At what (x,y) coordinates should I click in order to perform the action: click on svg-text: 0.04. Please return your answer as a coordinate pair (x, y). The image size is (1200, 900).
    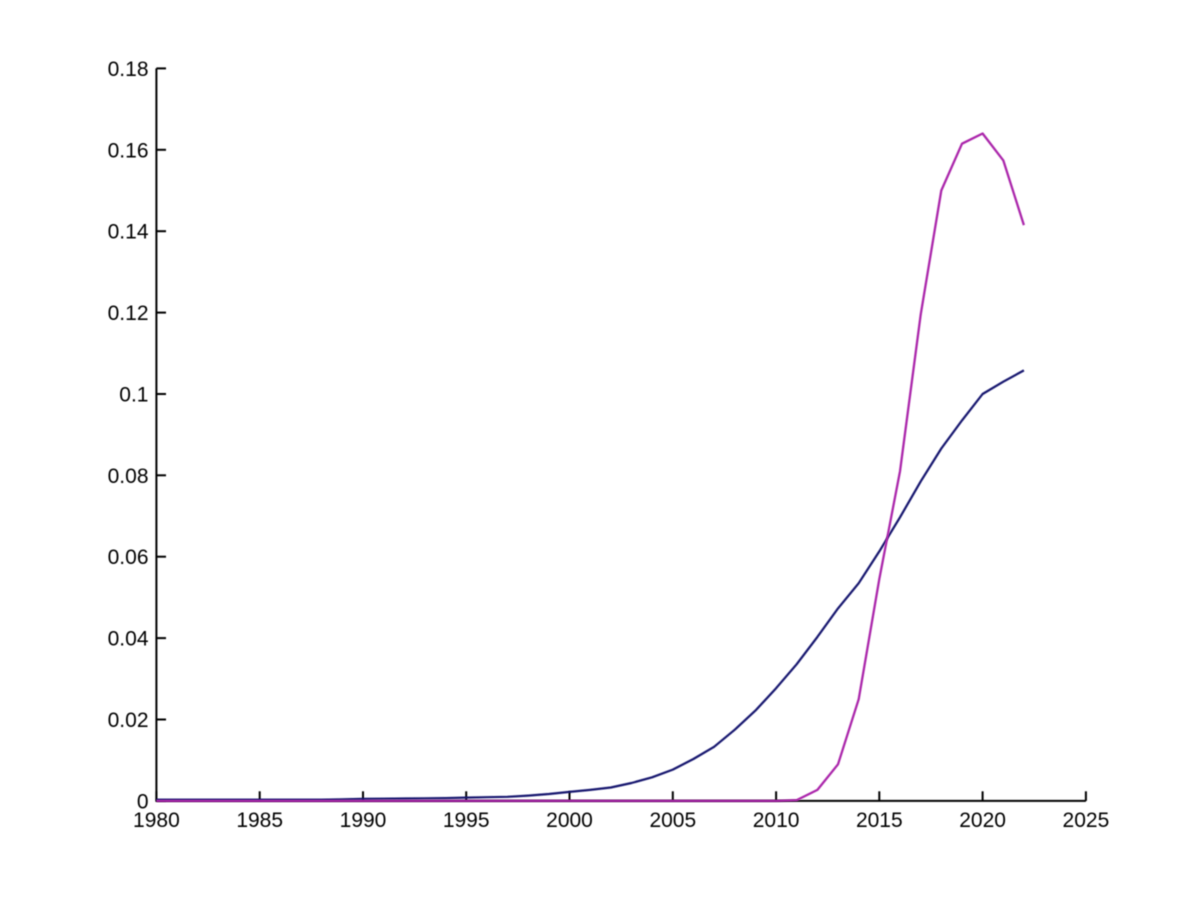
    Looking at the image, I should click on (128, 639).